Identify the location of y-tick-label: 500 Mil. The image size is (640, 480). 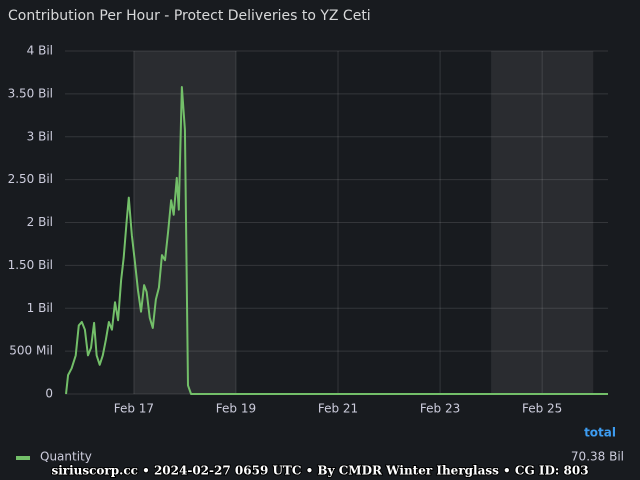
(31, 351).